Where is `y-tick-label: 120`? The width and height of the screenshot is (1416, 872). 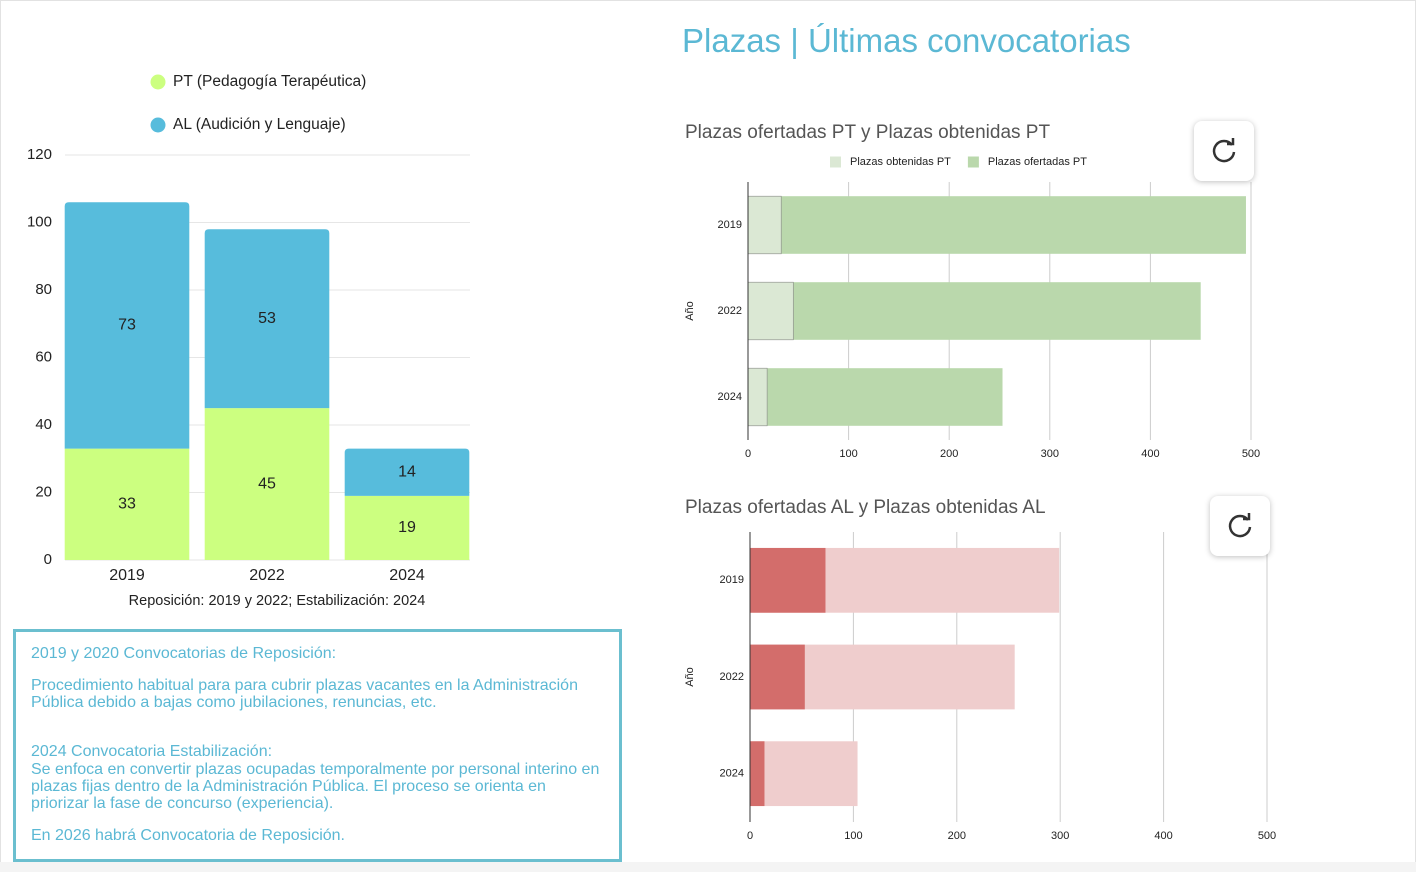
y-tick-label: 120 is located at coordinates (39, 154).